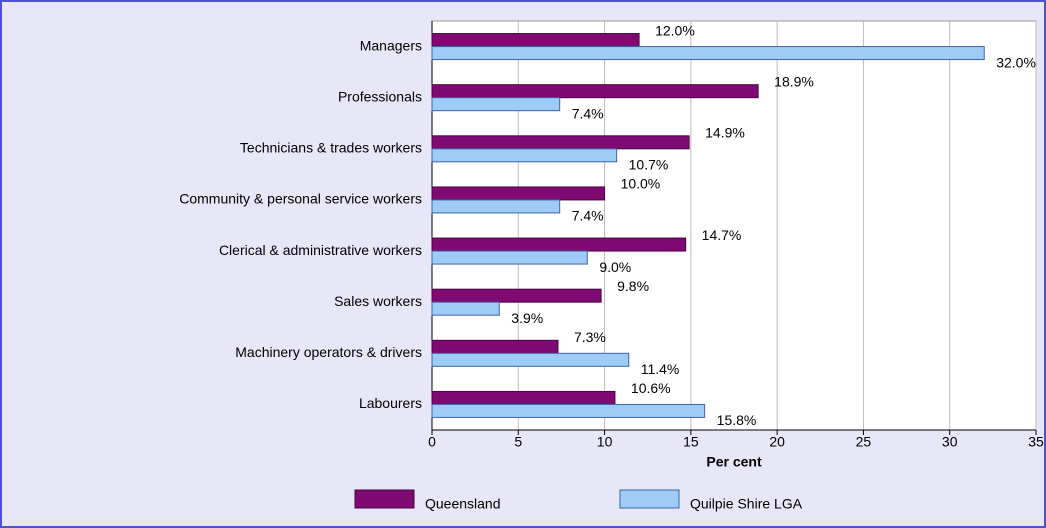  I want to click on y-tick-label: Labourers, so click(390, 403).